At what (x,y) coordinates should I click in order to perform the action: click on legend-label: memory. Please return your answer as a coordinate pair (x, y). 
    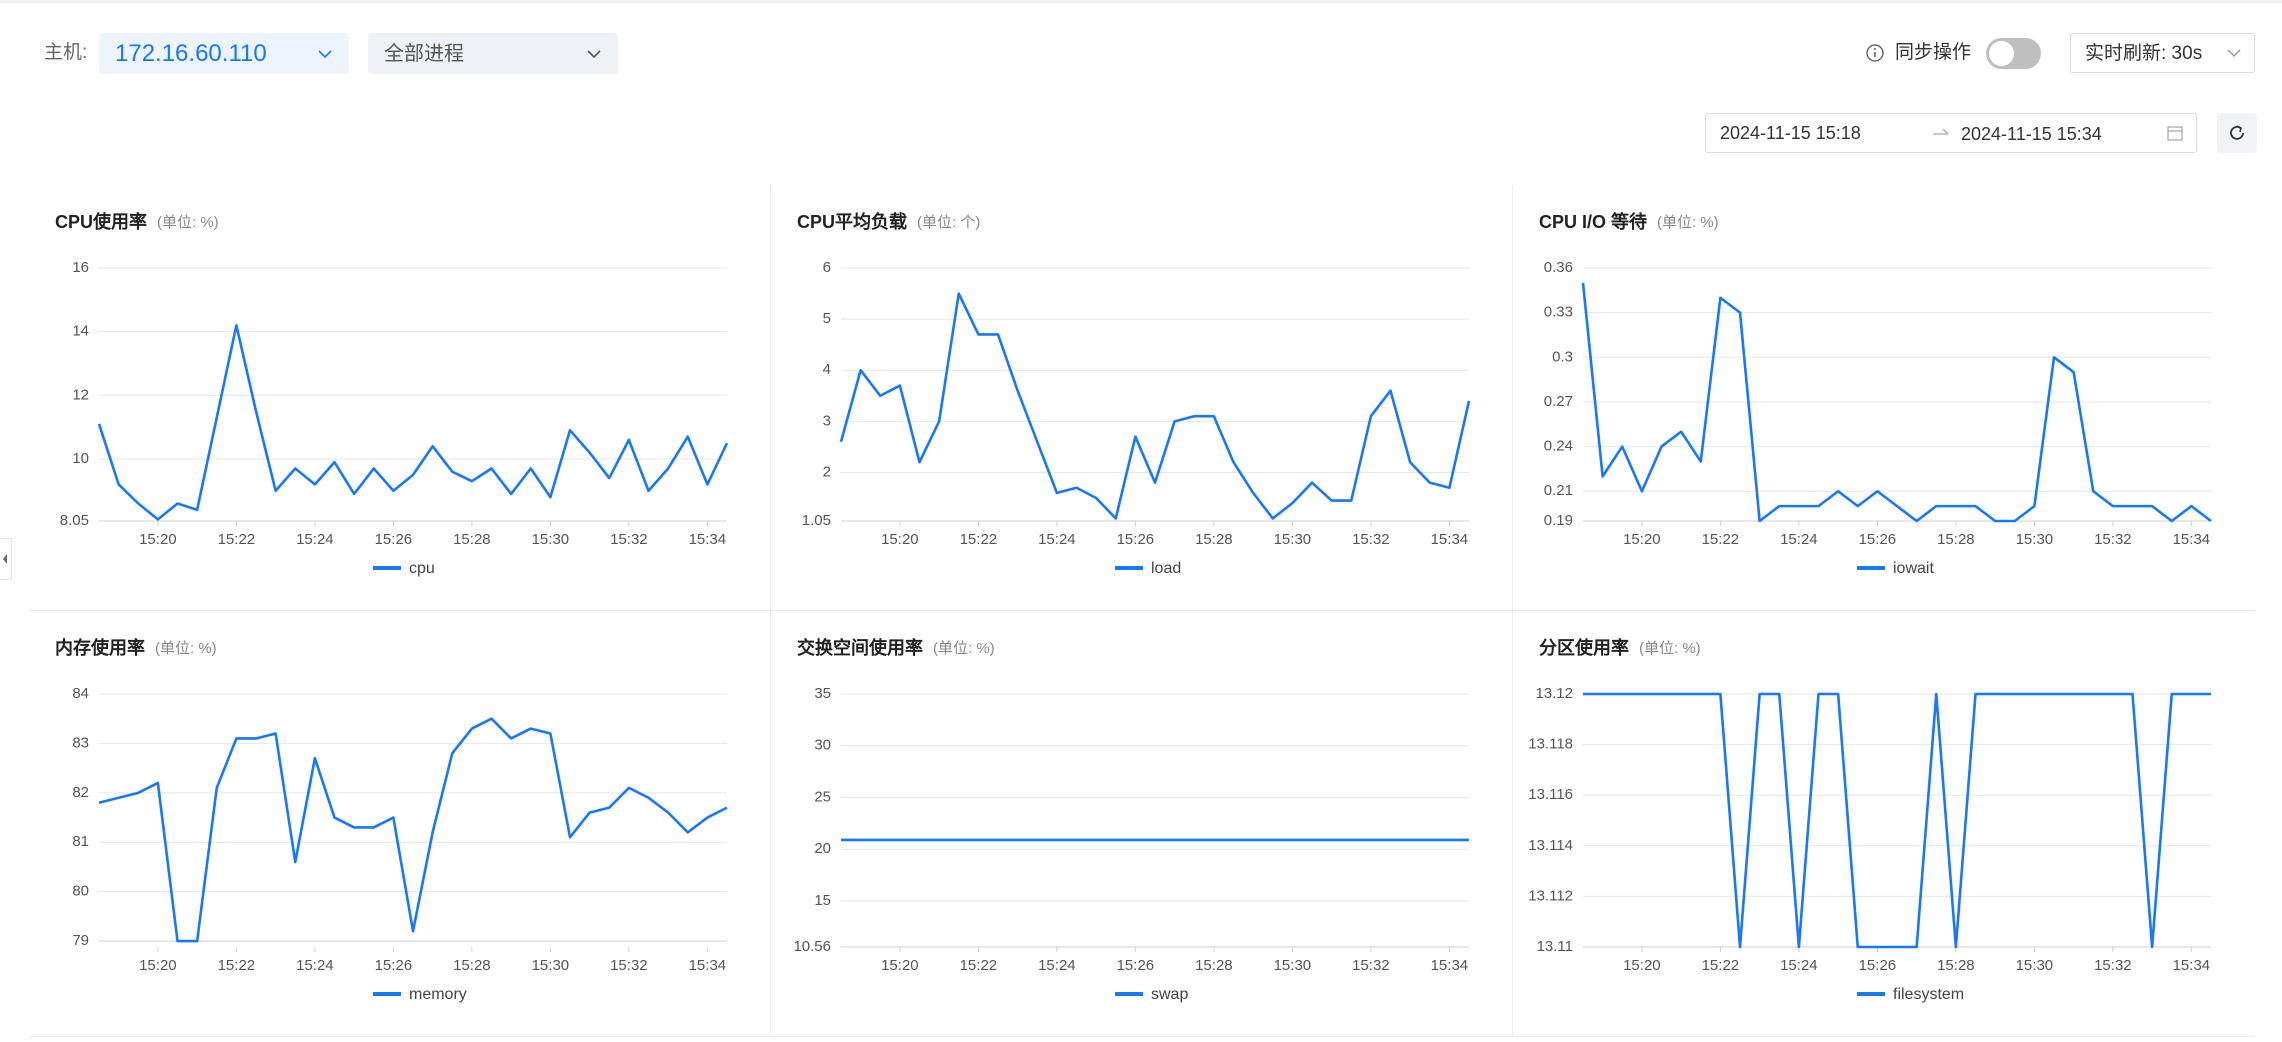
    Looking at the image, I should click on (438, 994).